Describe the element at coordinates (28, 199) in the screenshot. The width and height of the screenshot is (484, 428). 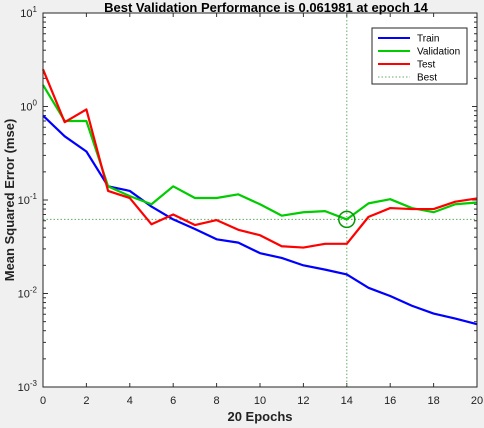
I see `y-tick-label: 10⁻¹` at that location.